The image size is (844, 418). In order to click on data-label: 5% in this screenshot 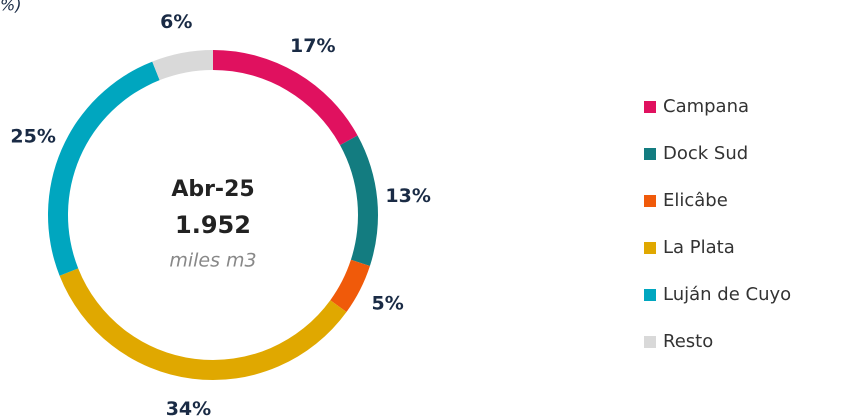, I will do `click(388, 303)`.